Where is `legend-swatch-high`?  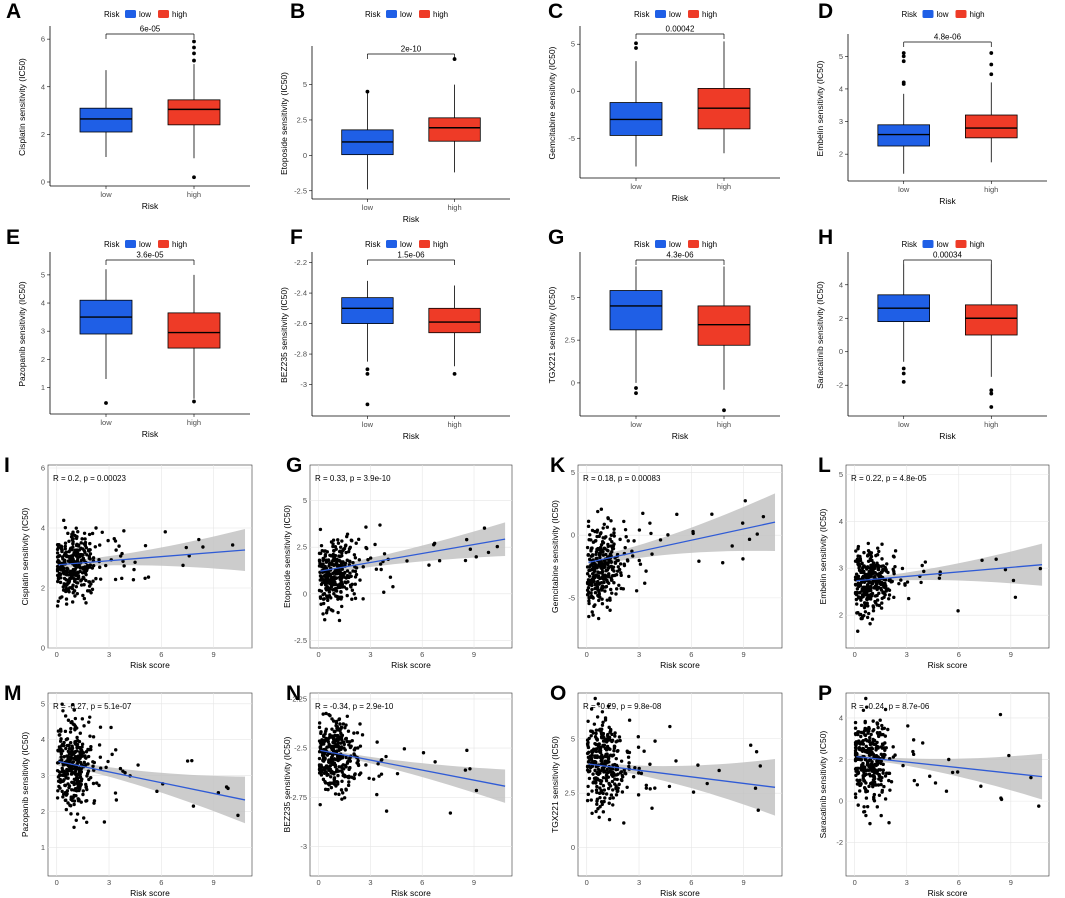
legend-swatch-high is located at coordinates (693, 14).